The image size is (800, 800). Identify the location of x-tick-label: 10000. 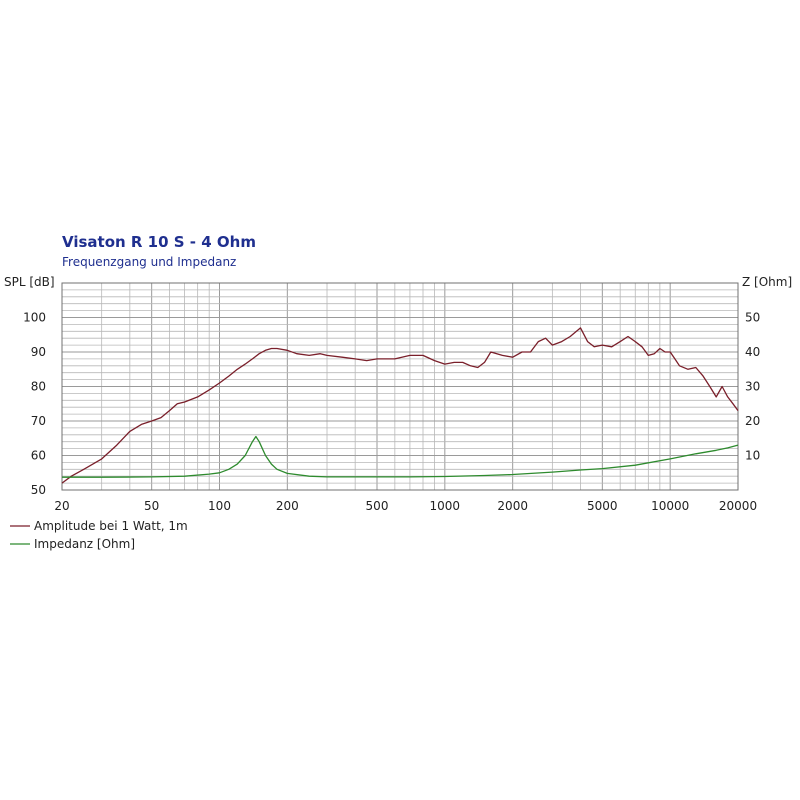
(670, 506).